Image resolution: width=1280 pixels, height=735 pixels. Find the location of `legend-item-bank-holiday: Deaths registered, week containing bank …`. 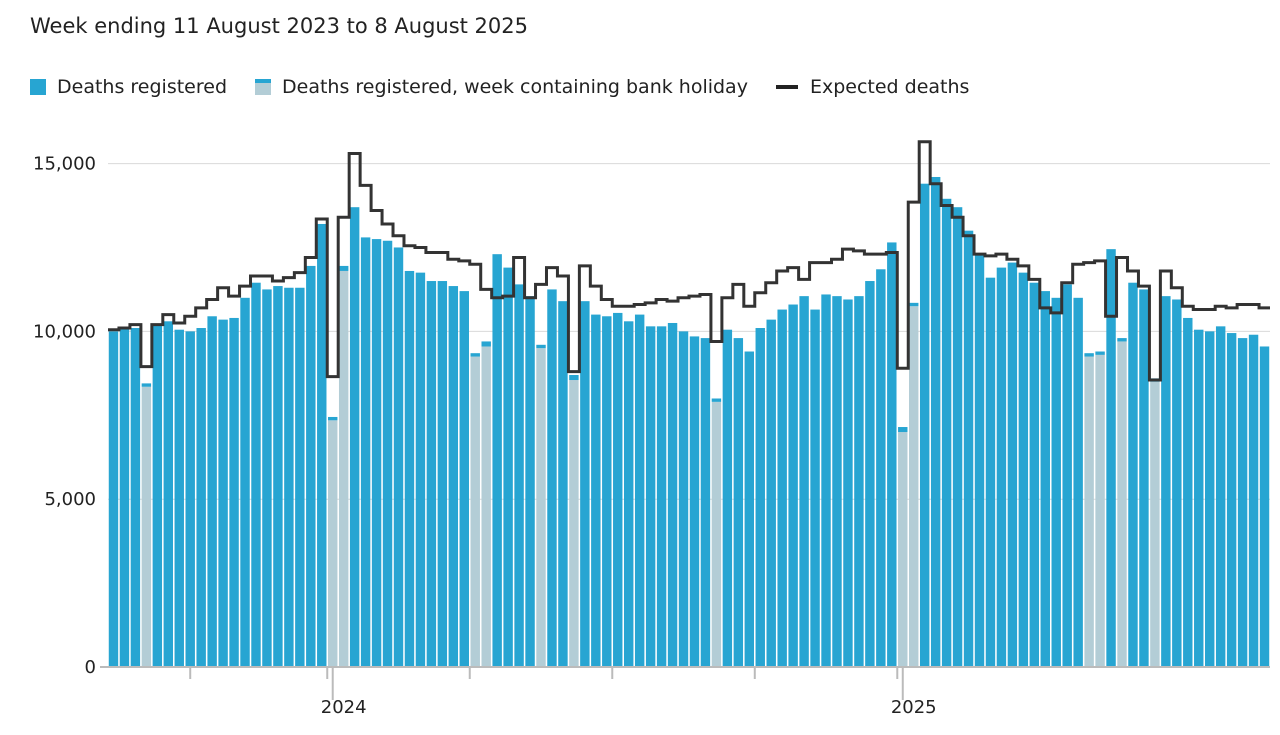

legend-item-bank-holiday: Deaths registered, week containing bank … is located at coordinates (501, 87).